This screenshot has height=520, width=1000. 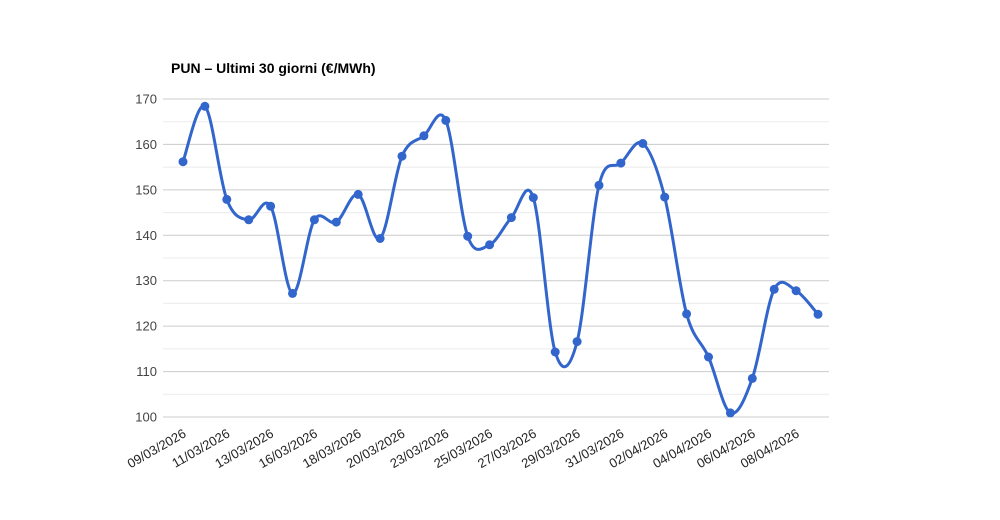 What do you see at coordinates (146, 417) in the screenshot?
I see `y-axis-tick-label: 100` at bounding box center [146, 417].